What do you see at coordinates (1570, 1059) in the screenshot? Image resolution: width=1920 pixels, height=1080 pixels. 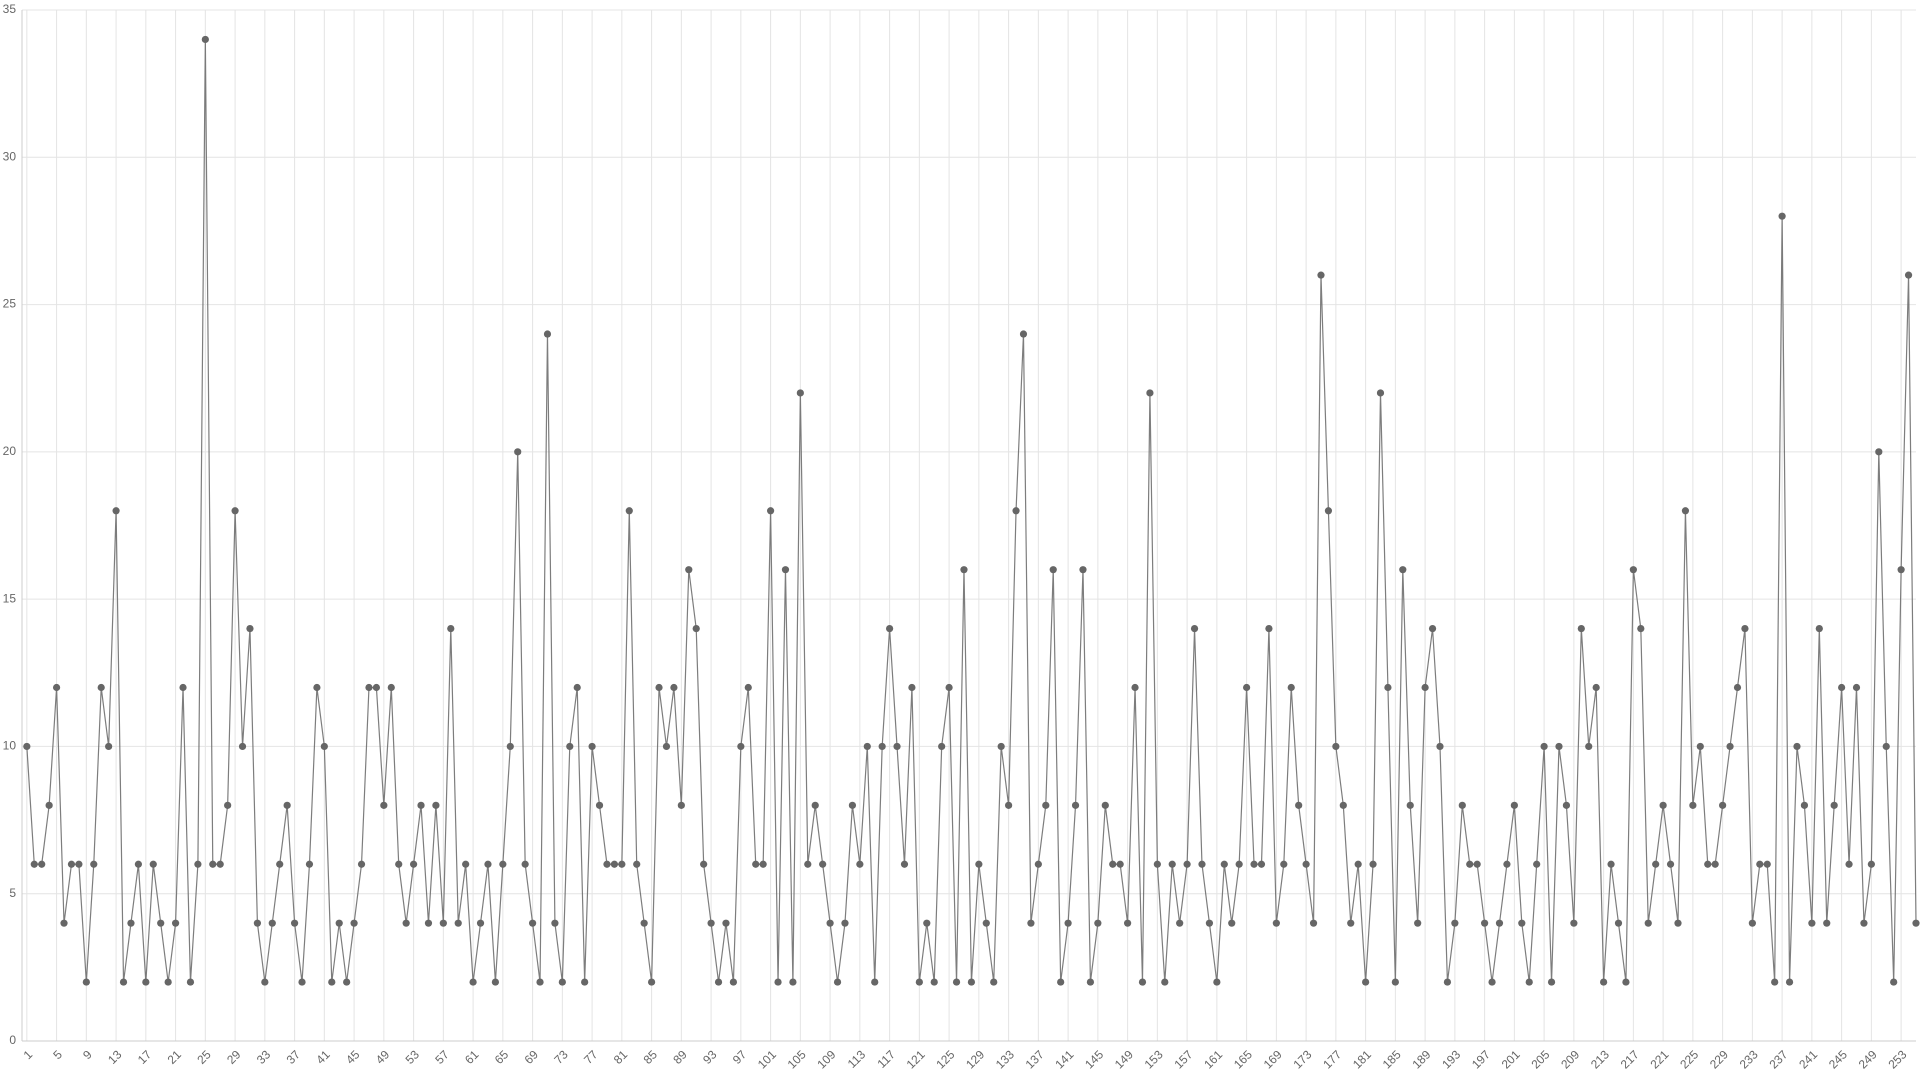 I see `x-tick-label: 209` at bounding box center [1570, 1059].